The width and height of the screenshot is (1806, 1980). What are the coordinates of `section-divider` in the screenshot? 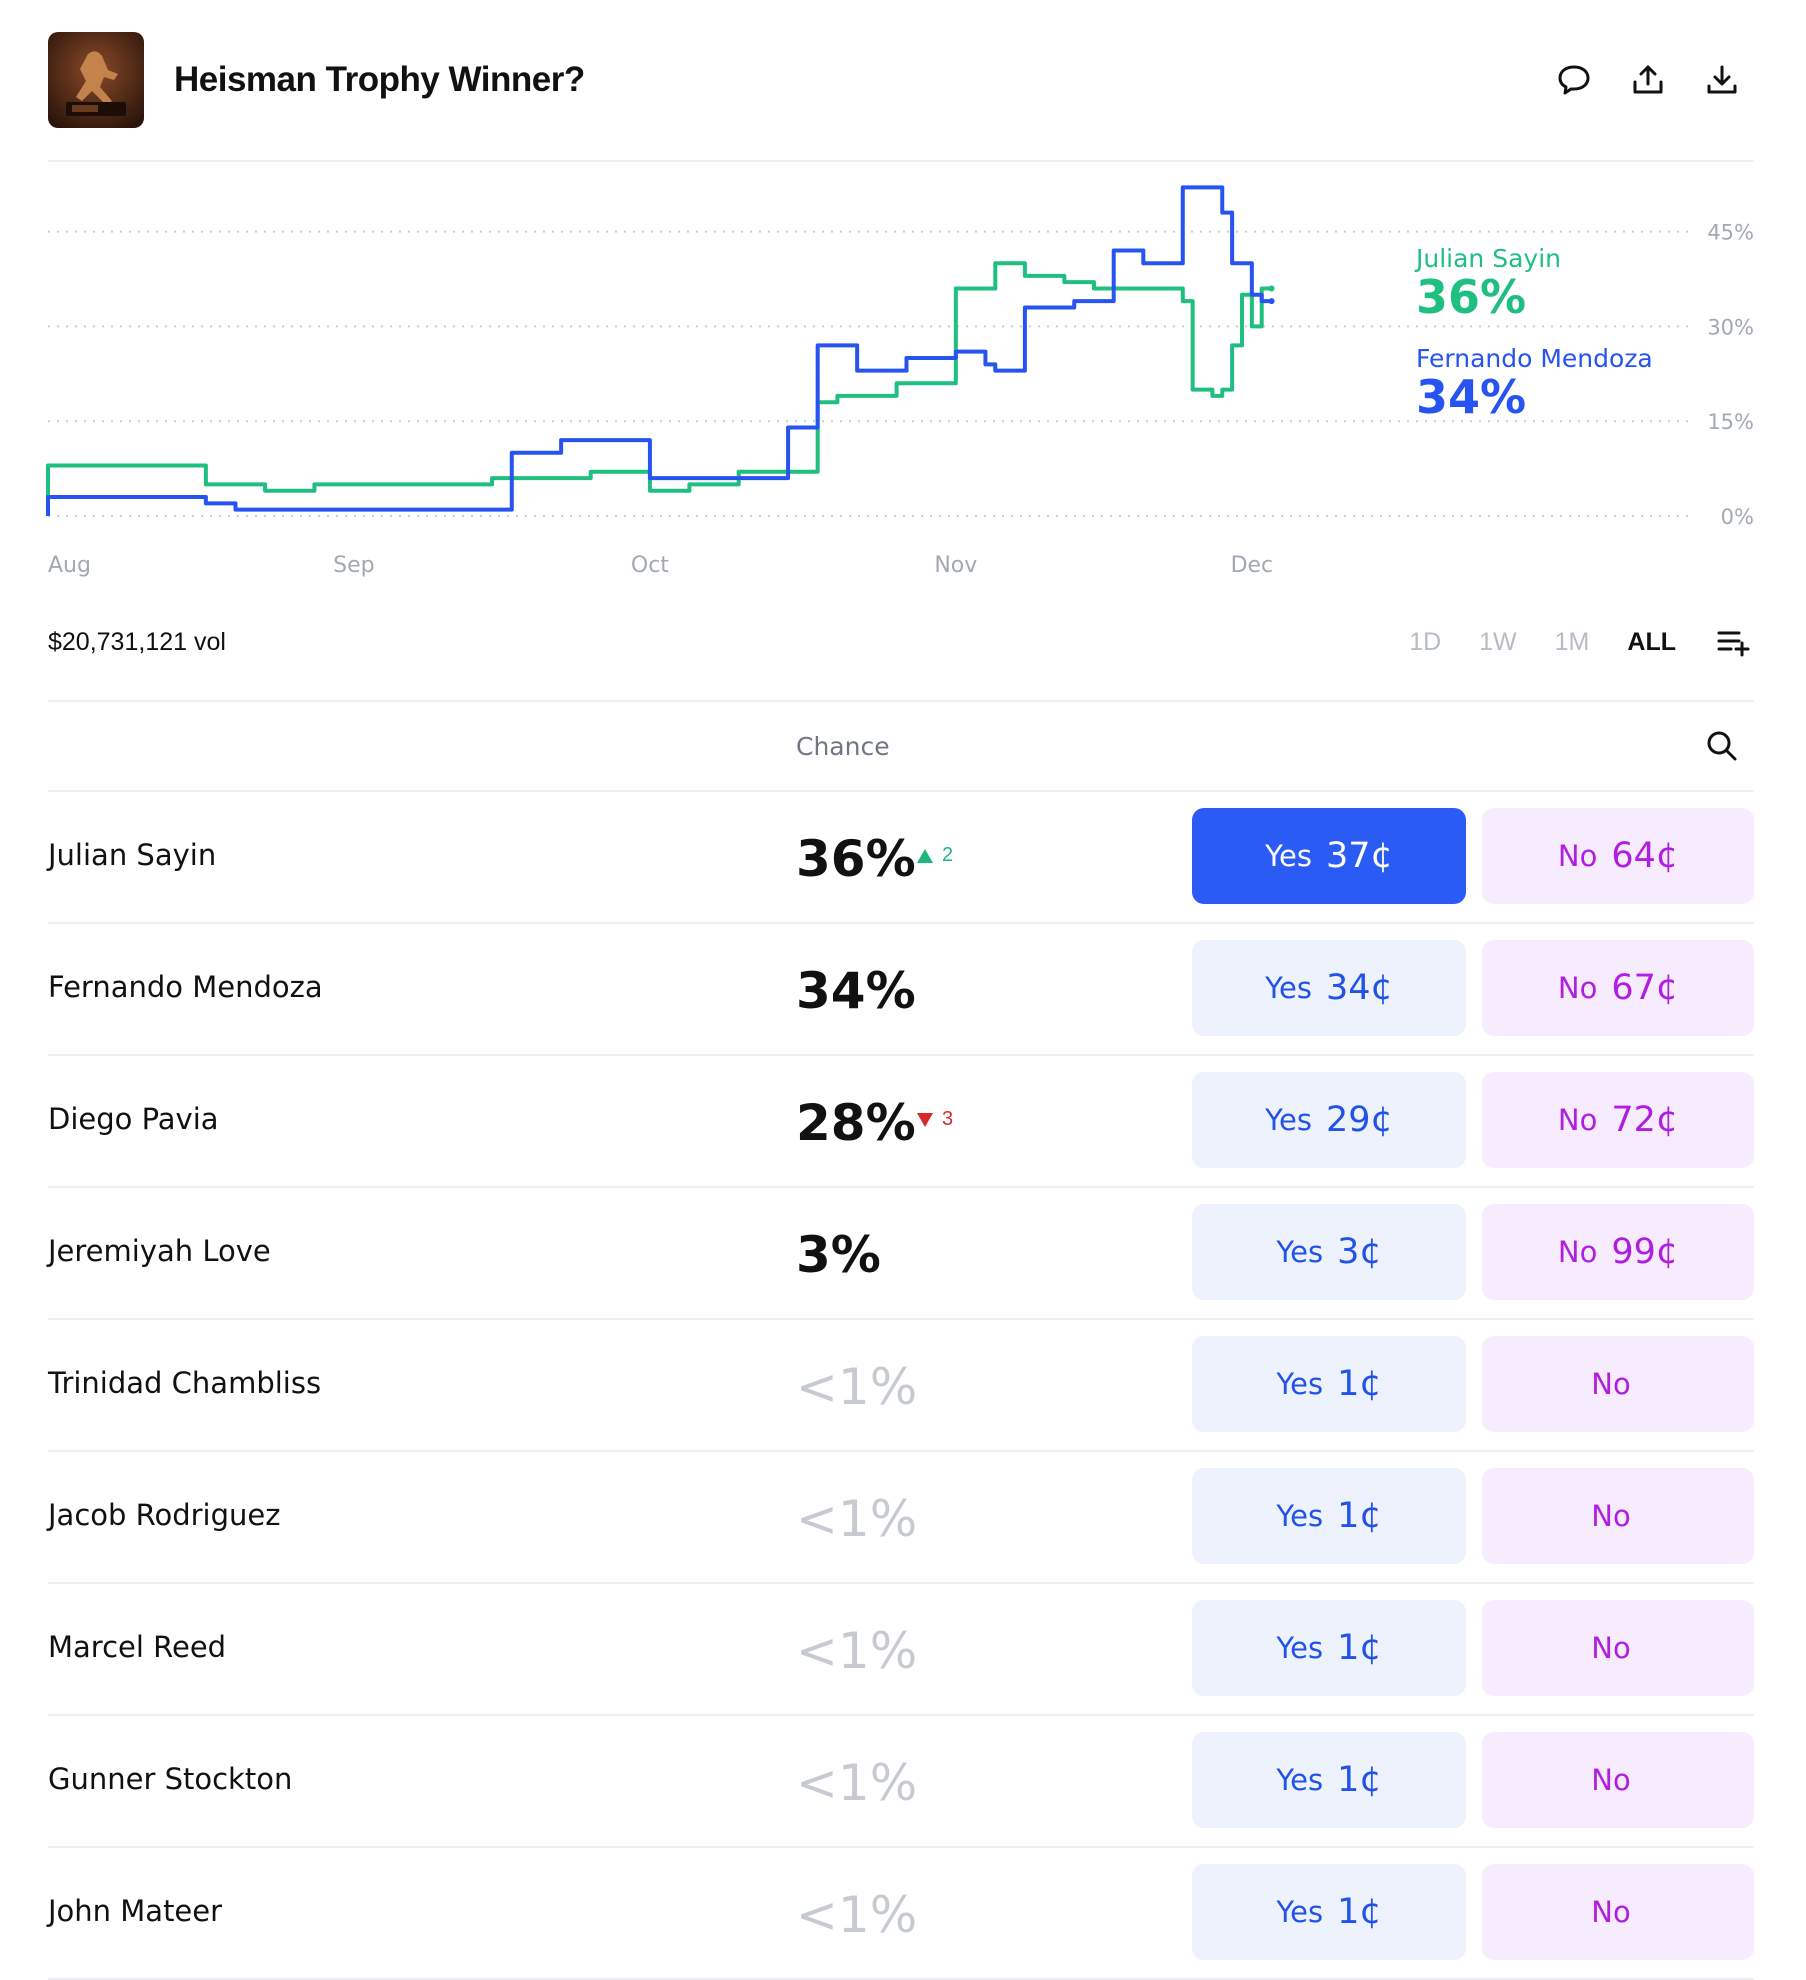 It's located at (901, 701).